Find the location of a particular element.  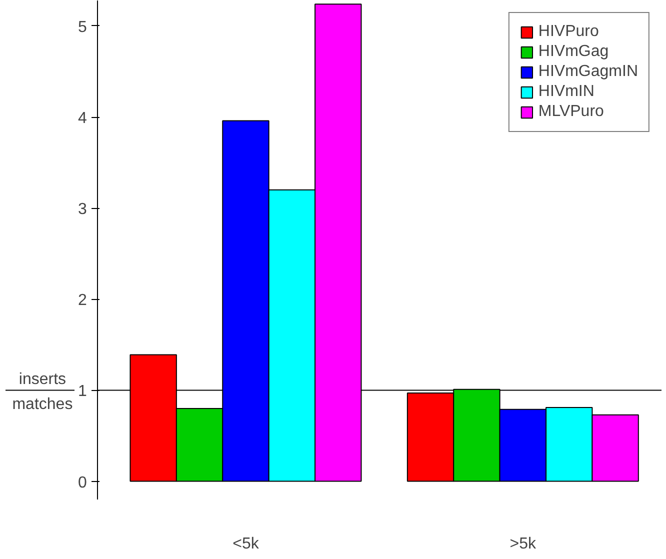

y-tick-label: 4 is located at coordinates (82, 119).